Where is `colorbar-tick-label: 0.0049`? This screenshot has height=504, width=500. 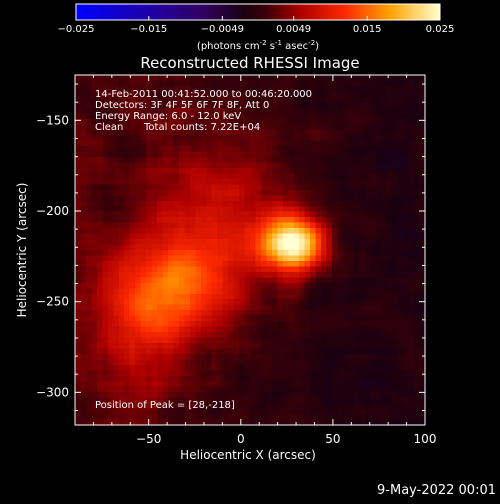 colorbar-tick-label: 0.0049 is located at coordinates (293, 29).